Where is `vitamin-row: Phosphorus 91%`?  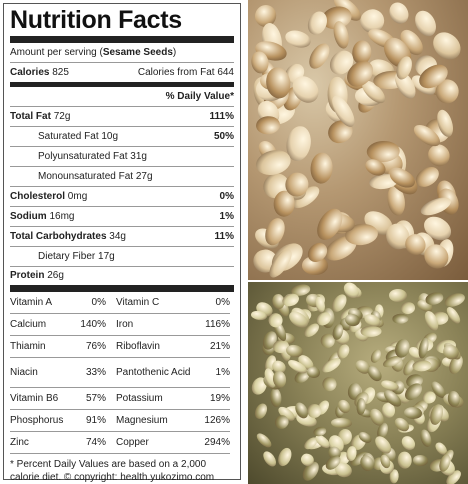 vitamin-row: Phosphorus 91% is located at coordinates (61, 421).